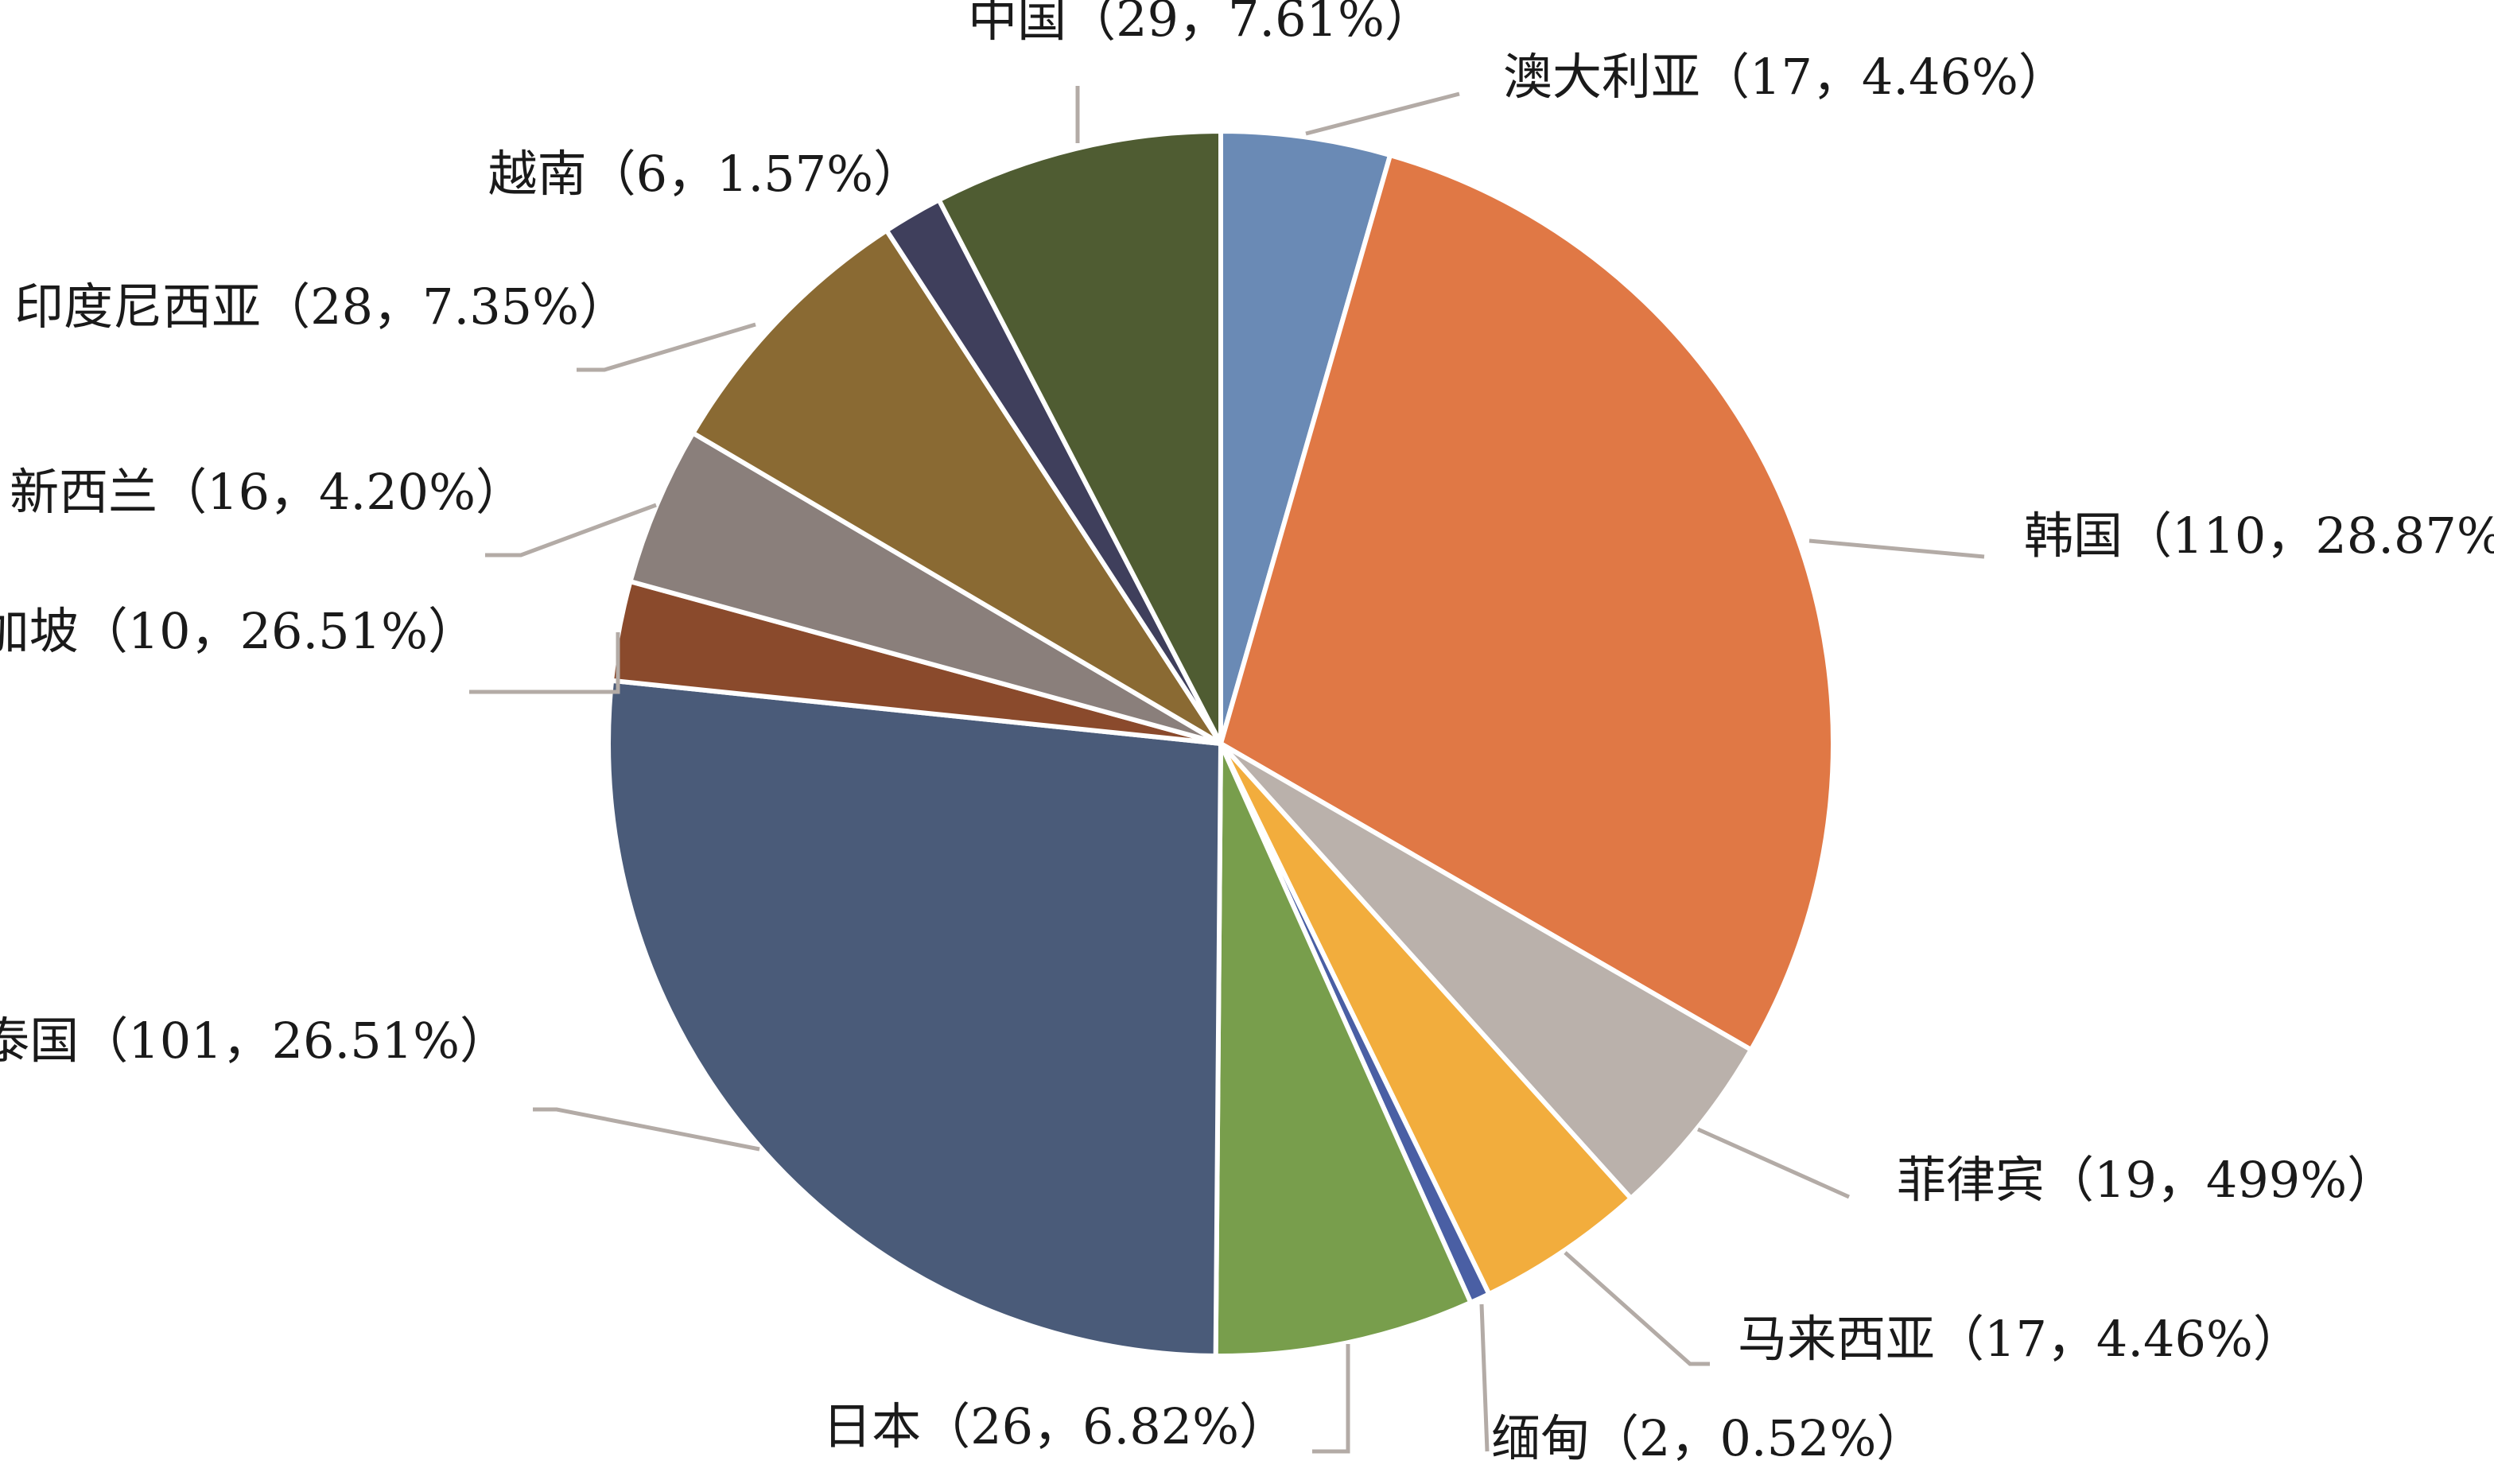 The image size is (2494, 1484). Describe the element at coordinates (2259, 536) in the screenshot. I see `slice-label-2: 韩国（110，28.87%）` at that location.